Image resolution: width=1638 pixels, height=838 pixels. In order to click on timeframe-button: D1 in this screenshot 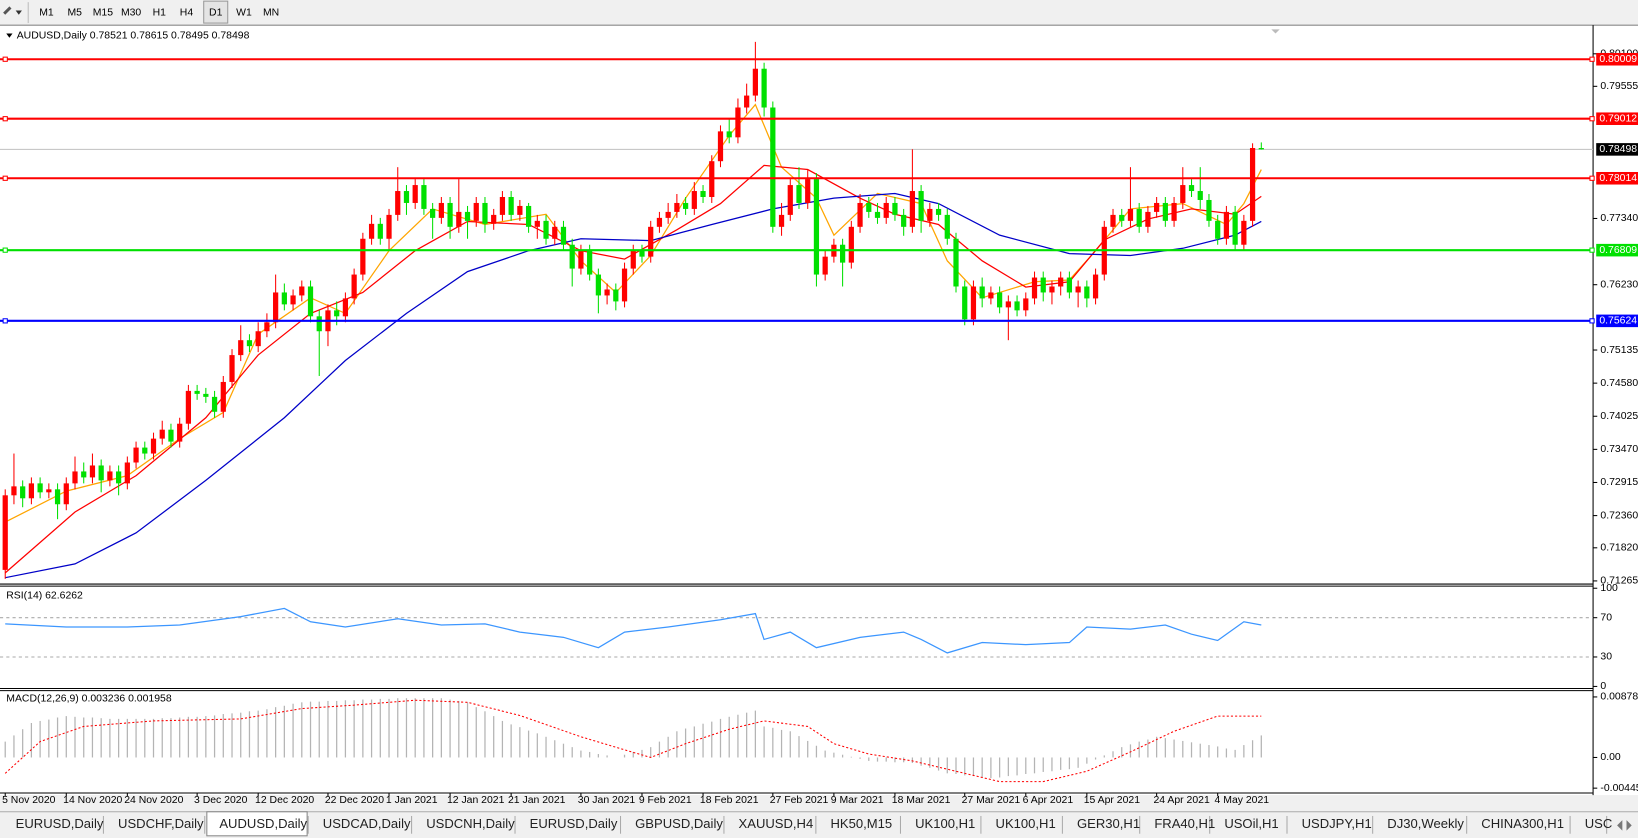, I will do `click(216, 12)`.